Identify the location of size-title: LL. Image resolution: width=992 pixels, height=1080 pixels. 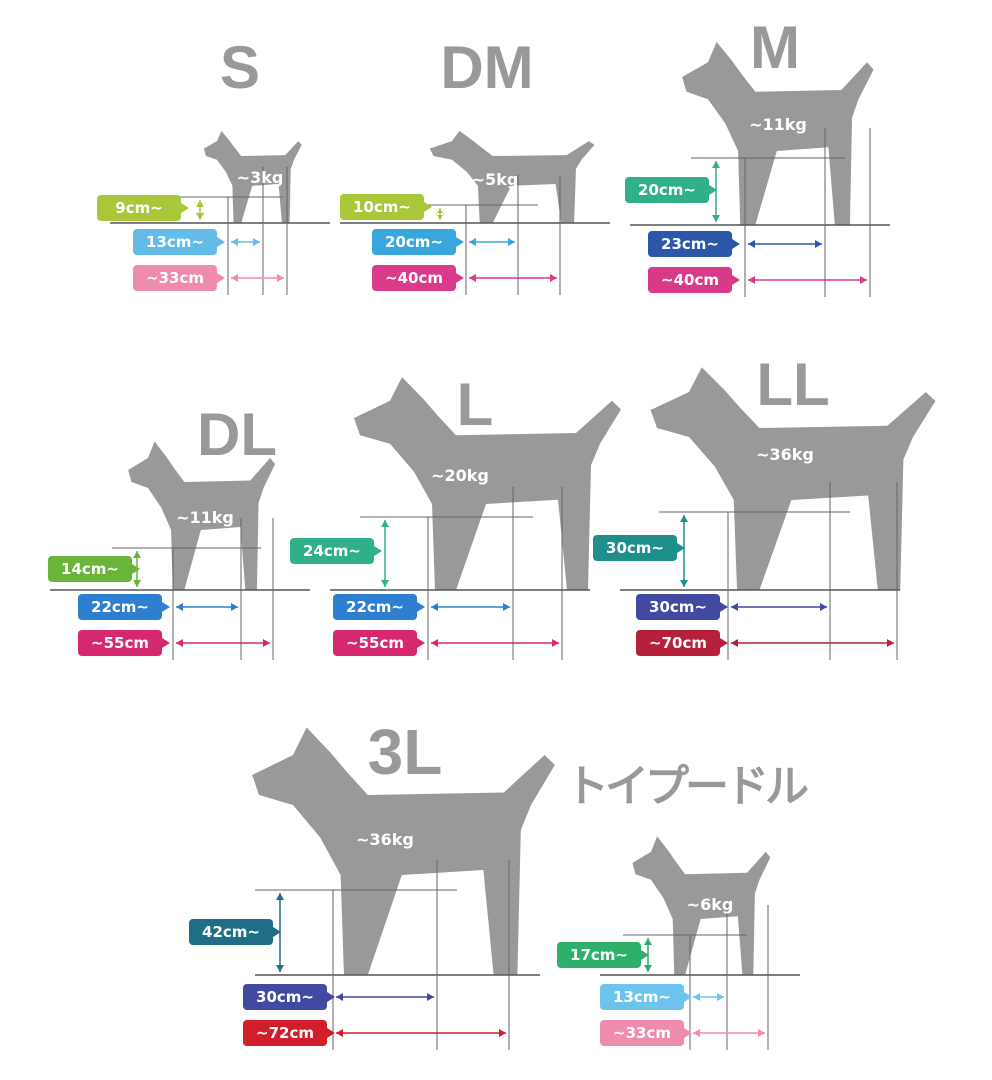
(793, 384).